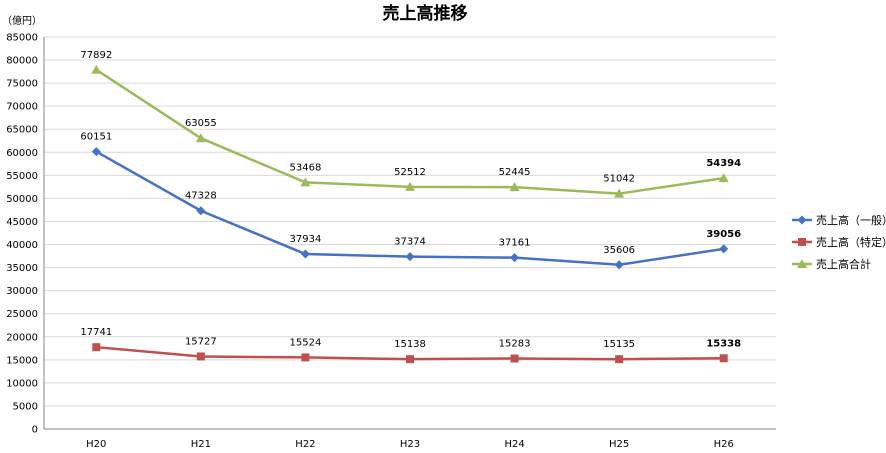 The image size is (886, 453). What do you see at coordinates (724, 444) in the screenshot?
I see `x-tick-label: H26` at bounding box center [724, 444].